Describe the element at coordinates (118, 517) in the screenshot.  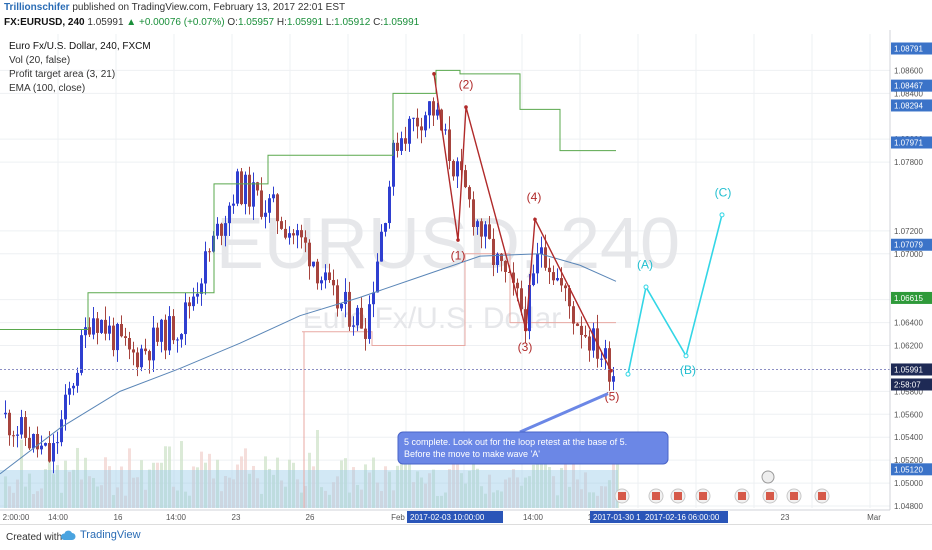
I see `x-tick: 16` at that location.